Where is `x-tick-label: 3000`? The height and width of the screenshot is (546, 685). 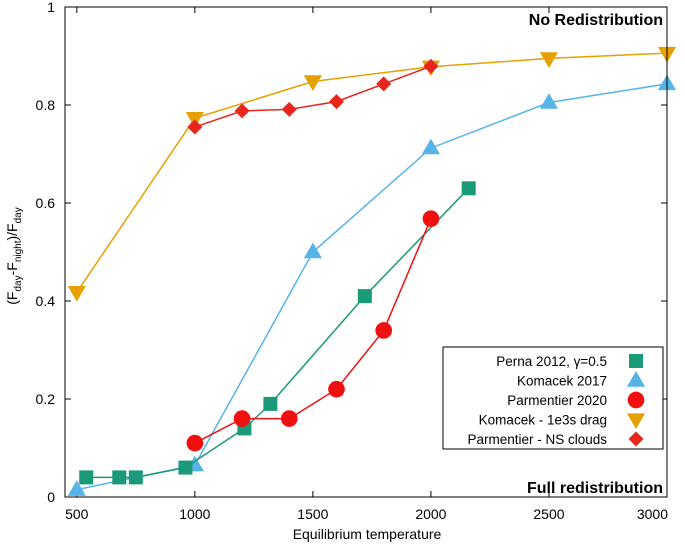
x-tick-label: 3000 is located at coordinates (652, 514).